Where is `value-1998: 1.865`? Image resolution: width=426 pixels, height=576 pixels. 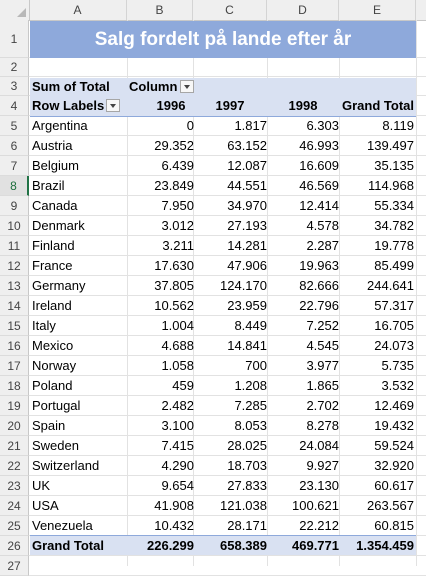
value-1998: 1.865 is located at coordinates (322, 385).